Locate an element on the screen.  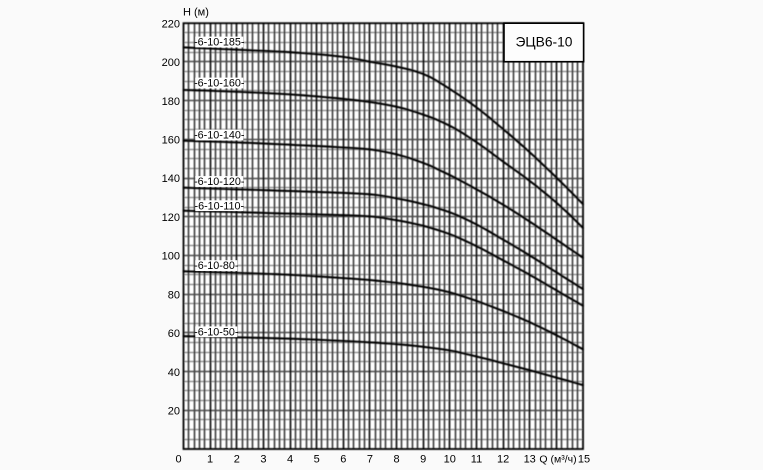
svg-text: ЭЦВ6-10 is located at coordinates (544, 41).